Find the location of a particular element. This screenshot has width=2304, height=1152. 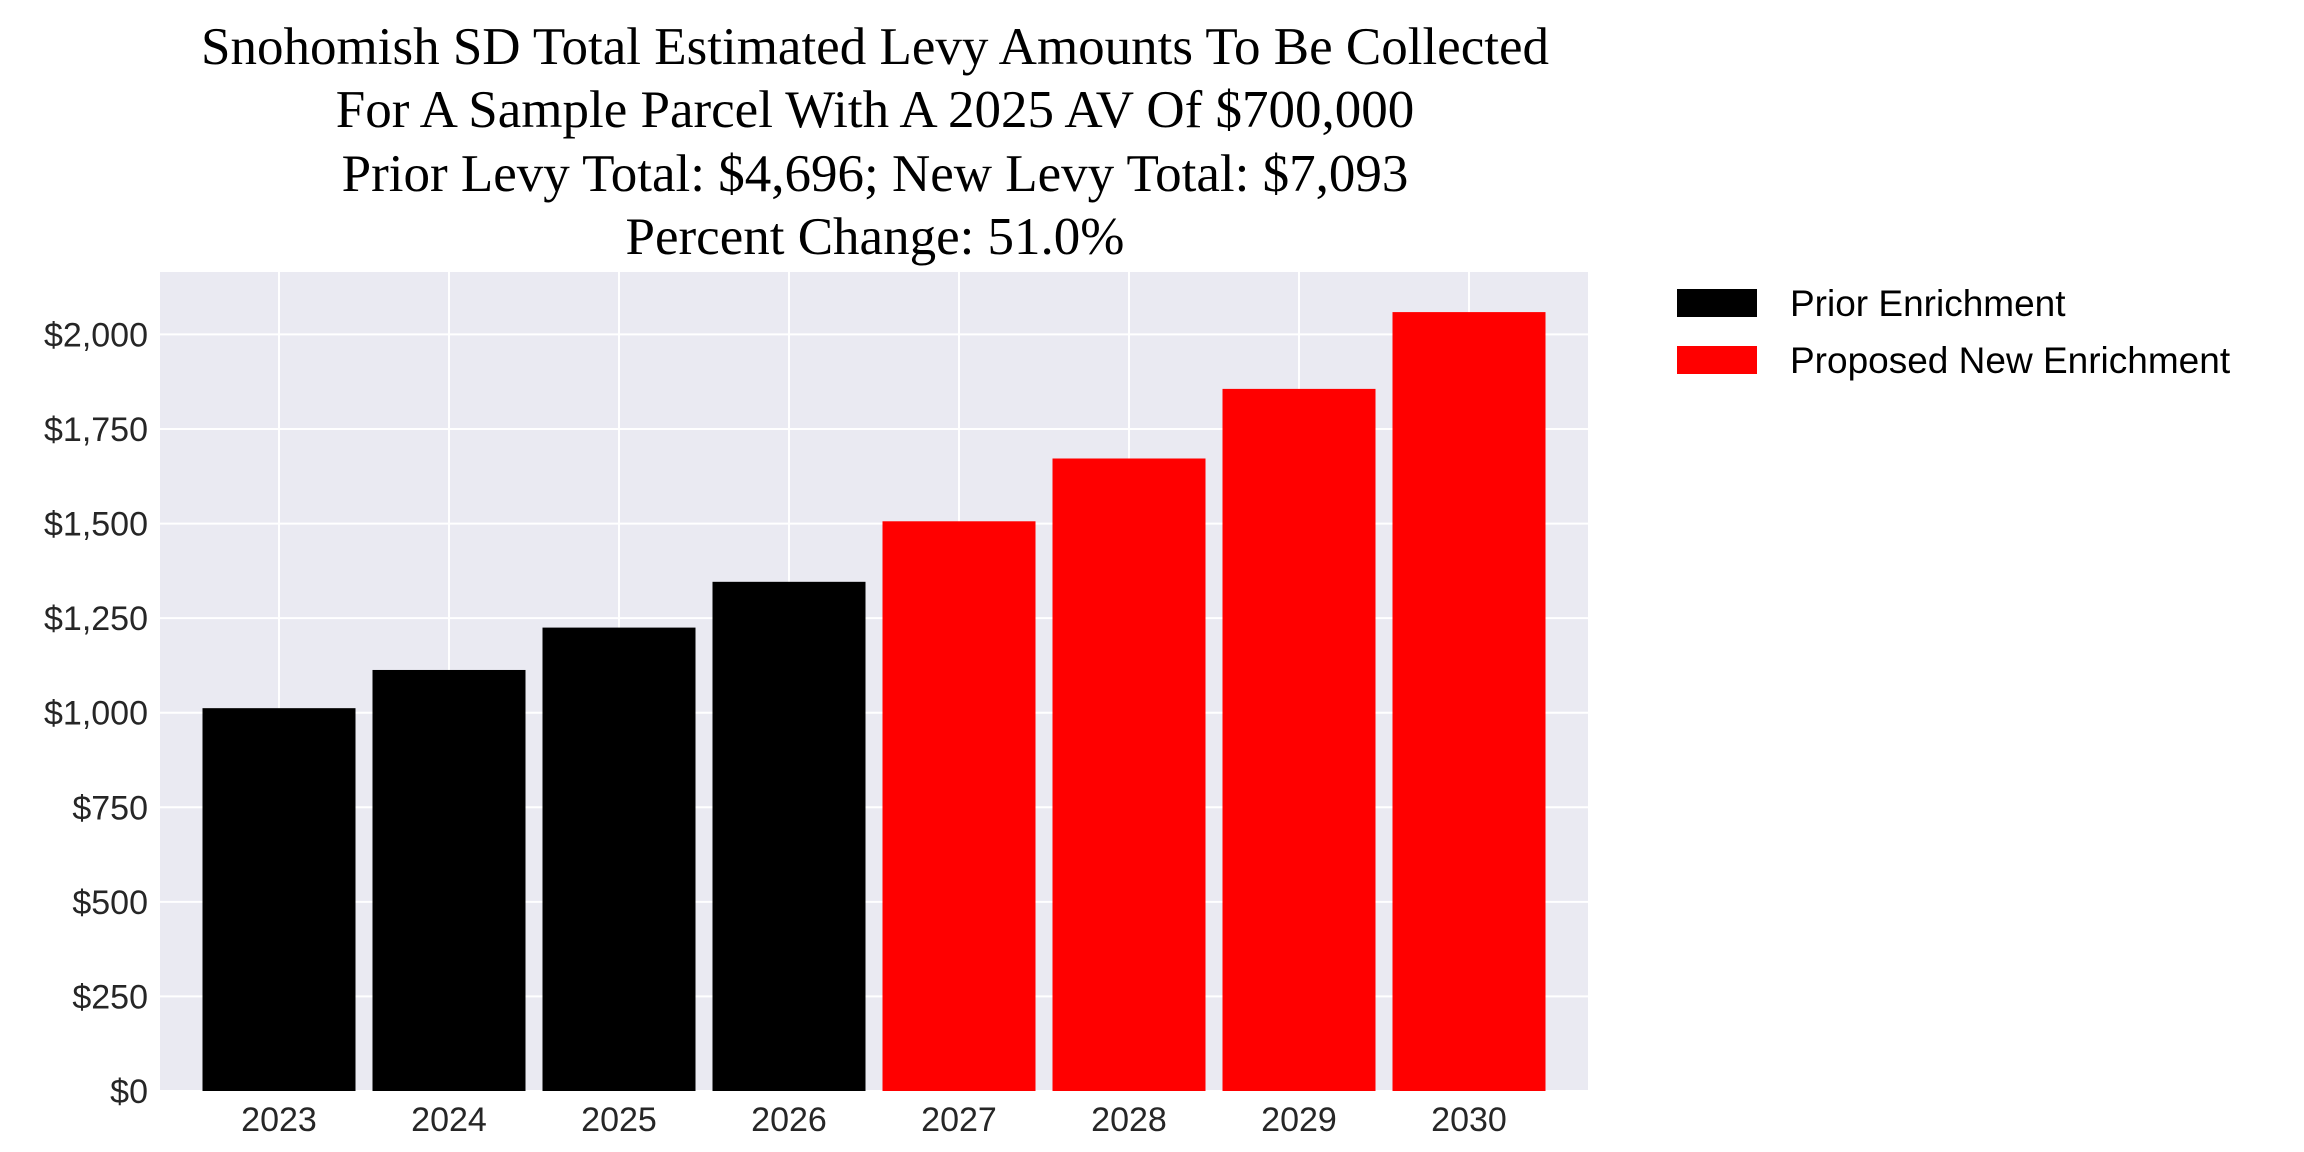

title-line-4: Percent Change: 51.0% is located at coordinates (875, 237).